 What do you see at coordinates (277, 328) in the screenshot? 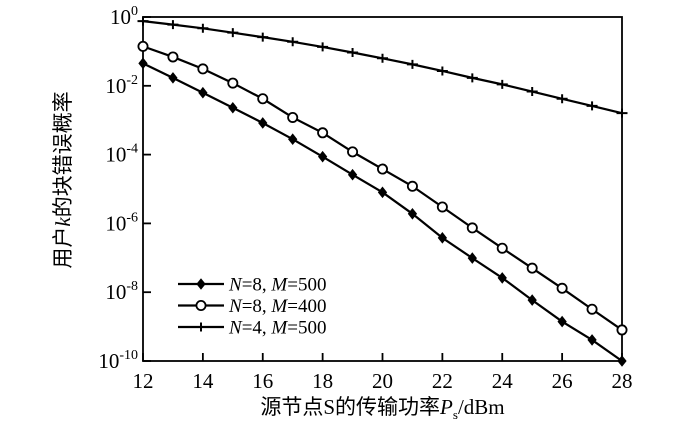
I see `legend-label: N=4, M=500` at bounding box center [277, 328].